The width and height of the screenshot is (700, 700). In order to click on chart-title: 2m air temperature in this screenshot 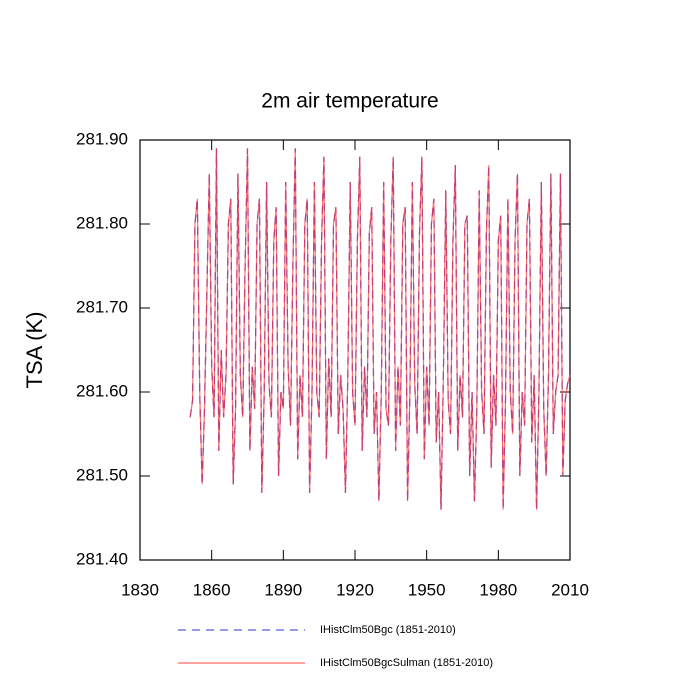, I will do `click(349, 101)`.